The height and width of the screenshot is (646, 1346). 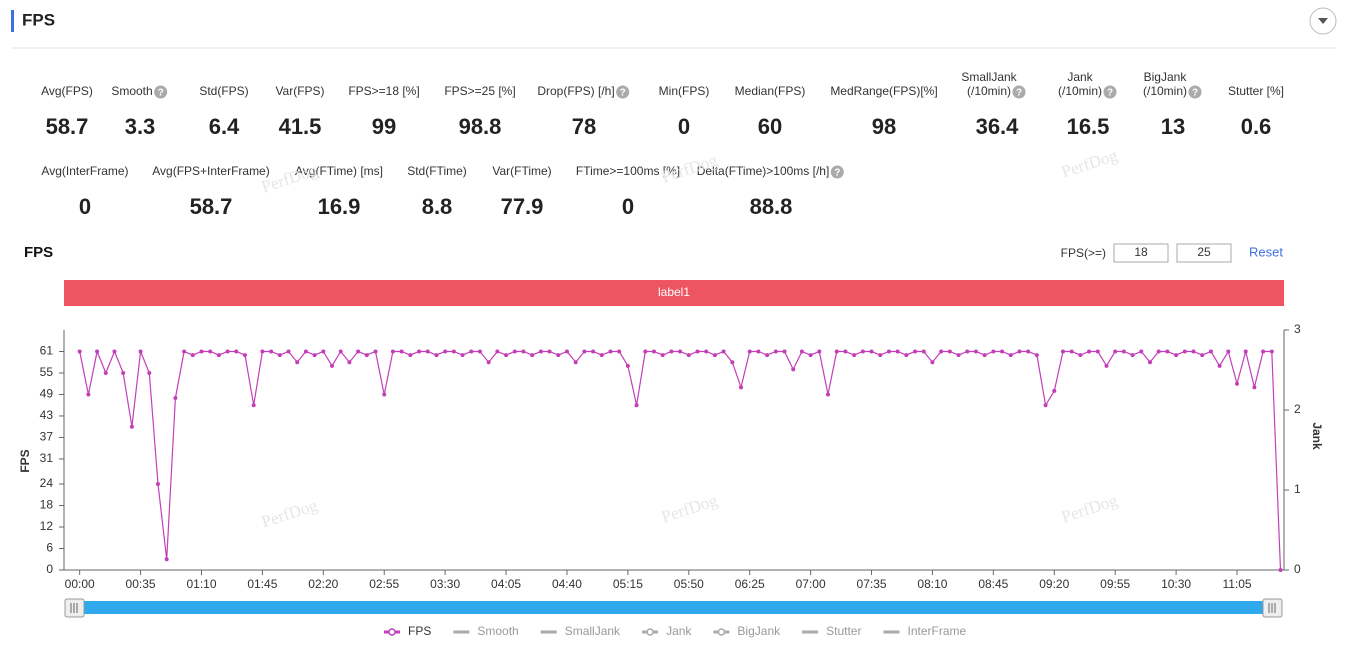 What do you see at coordinates (993, 584) in the screenshot?
I see `x-tick-label: 08:45` at bounding box center [993, 584].